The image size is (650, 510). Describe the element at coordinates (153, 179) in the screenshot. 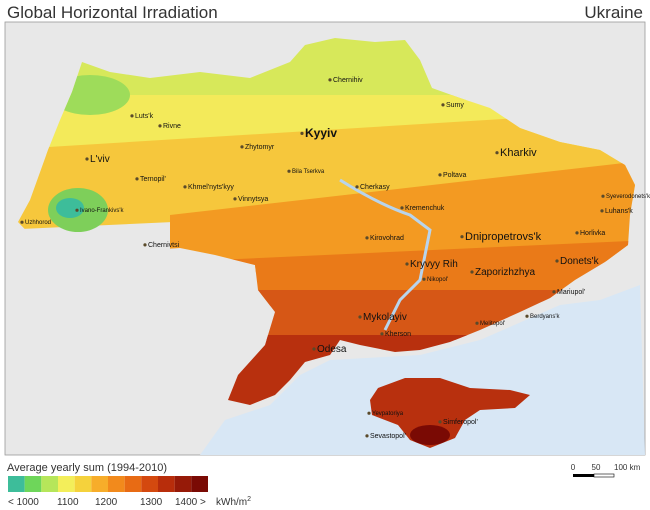

I see `city-label: Ternopil'` at that location.